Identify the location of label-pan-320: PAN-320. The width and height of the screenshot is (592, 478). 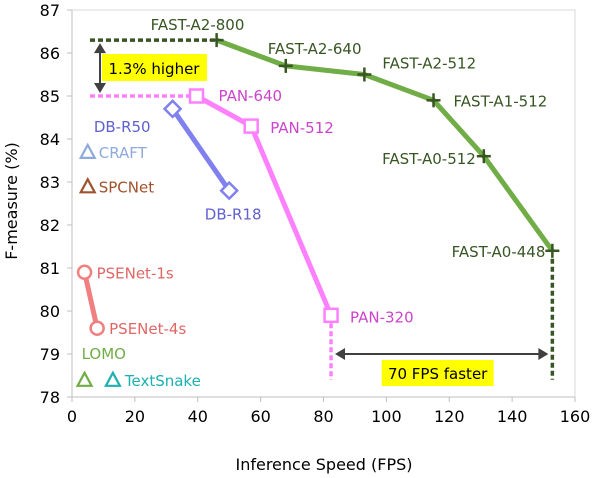
(382, 317).